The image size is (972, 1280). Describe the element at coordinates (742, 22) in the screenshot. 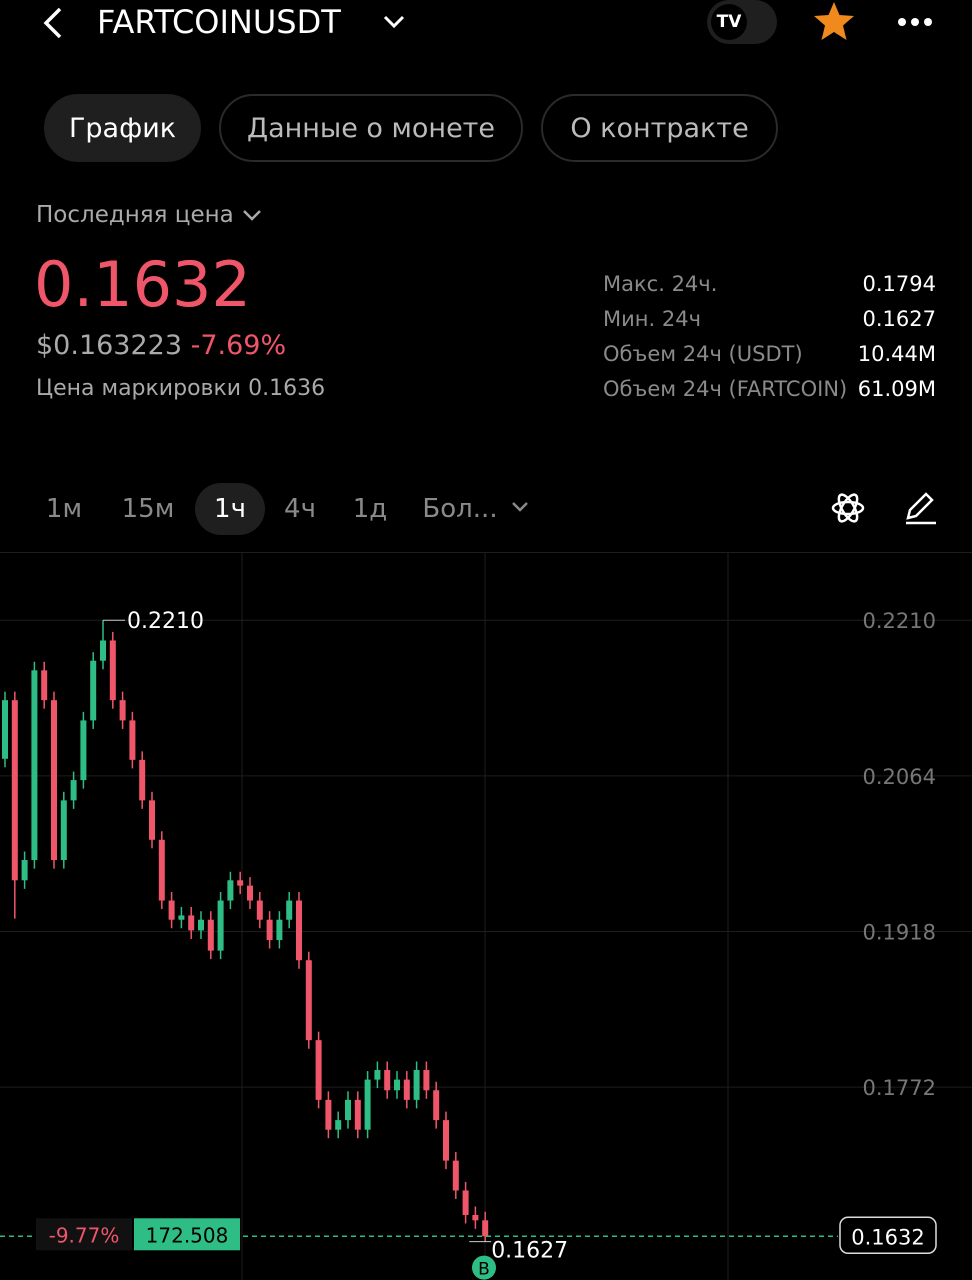

I see `tradingview-toggle: TV` at that location.